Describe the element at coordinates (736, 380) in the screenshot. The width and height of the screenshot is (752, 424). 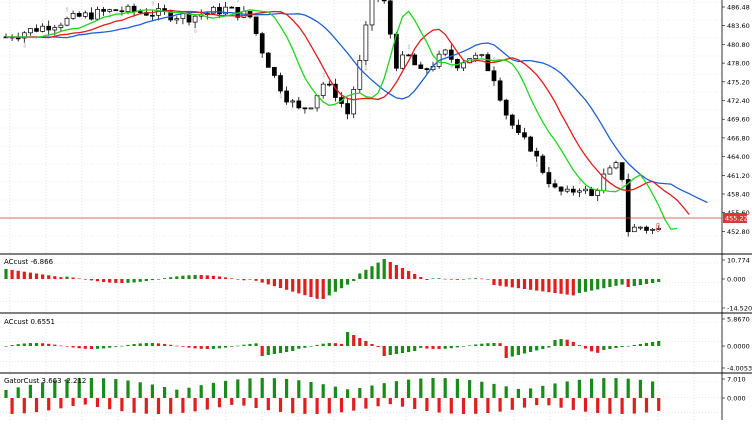
I see `indicator-tick-label: 7.010` at that location.